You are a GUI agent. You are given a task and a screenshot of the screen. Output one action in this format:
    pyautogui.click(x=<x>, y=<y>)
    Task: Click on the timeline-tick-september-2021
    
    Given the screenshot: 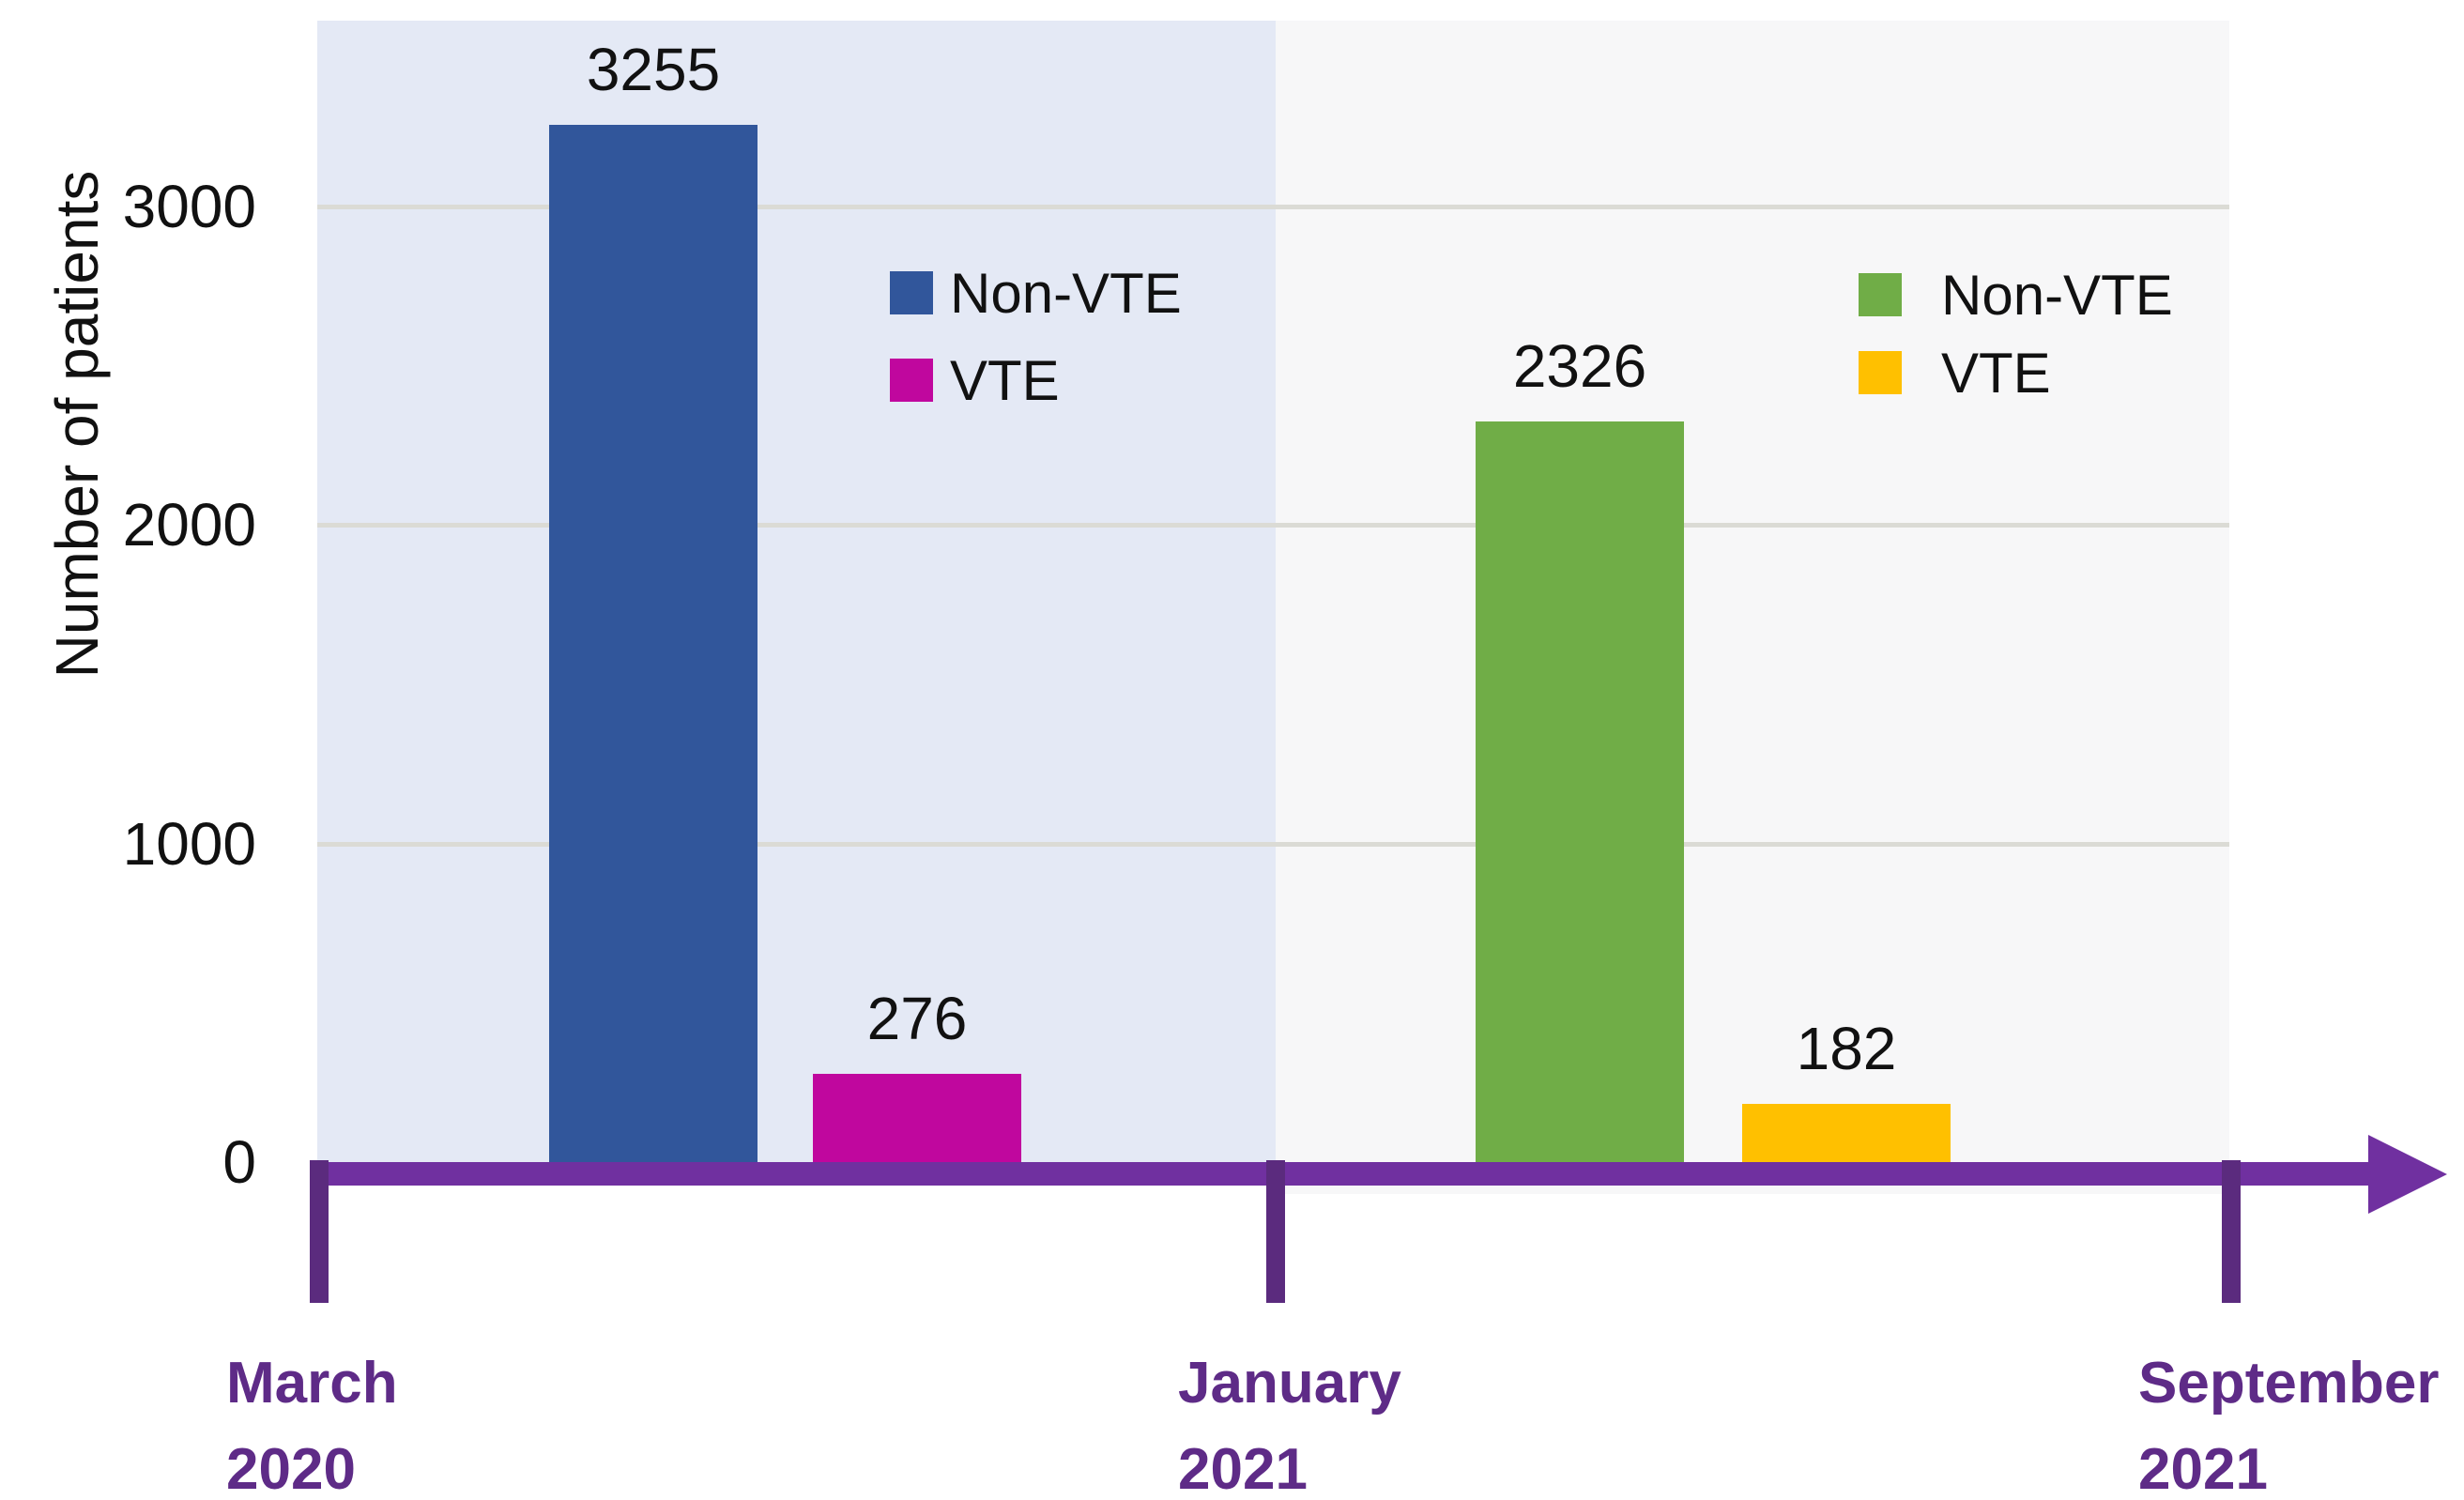 What is the action you would take?
    pyautogui.click(x=2232, y=1231)
    